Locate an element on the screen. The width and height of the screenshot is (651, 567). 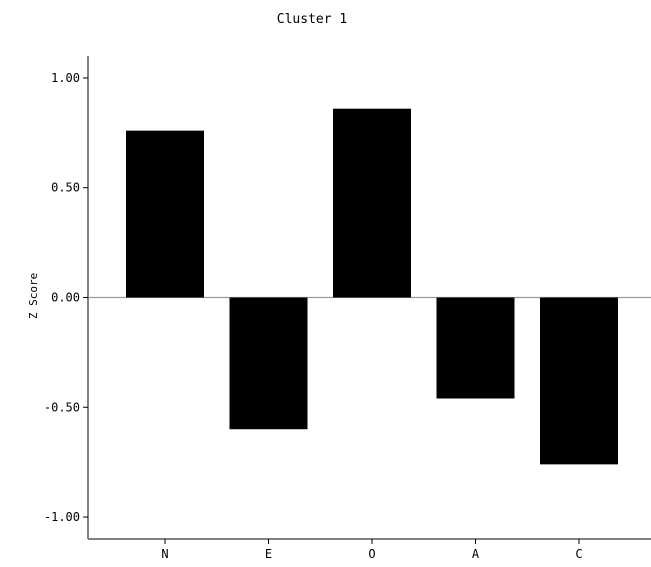
chart-title: Cluster 1 is located at coordinates (312, 19).